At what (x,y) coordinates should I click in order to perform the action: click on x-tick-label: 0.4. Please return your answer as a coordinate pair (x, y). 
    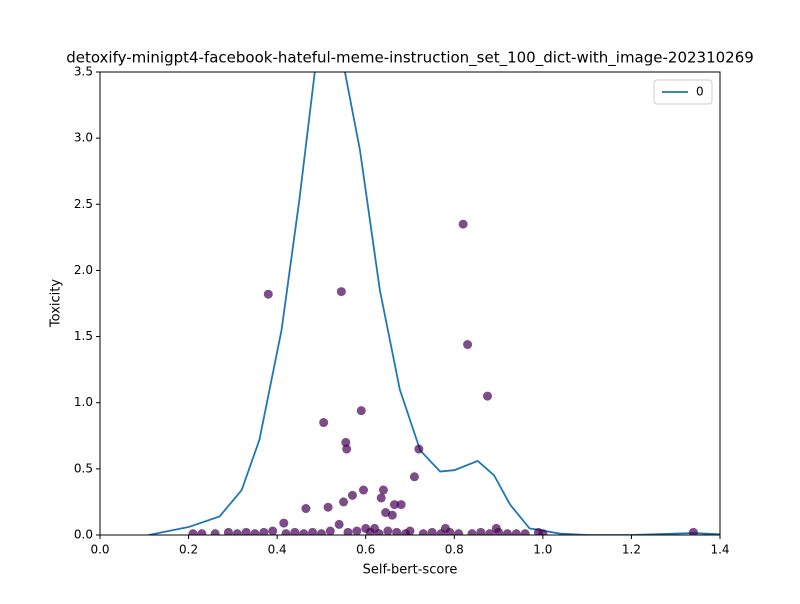
    Looking at the image, I should click on (277, 550).